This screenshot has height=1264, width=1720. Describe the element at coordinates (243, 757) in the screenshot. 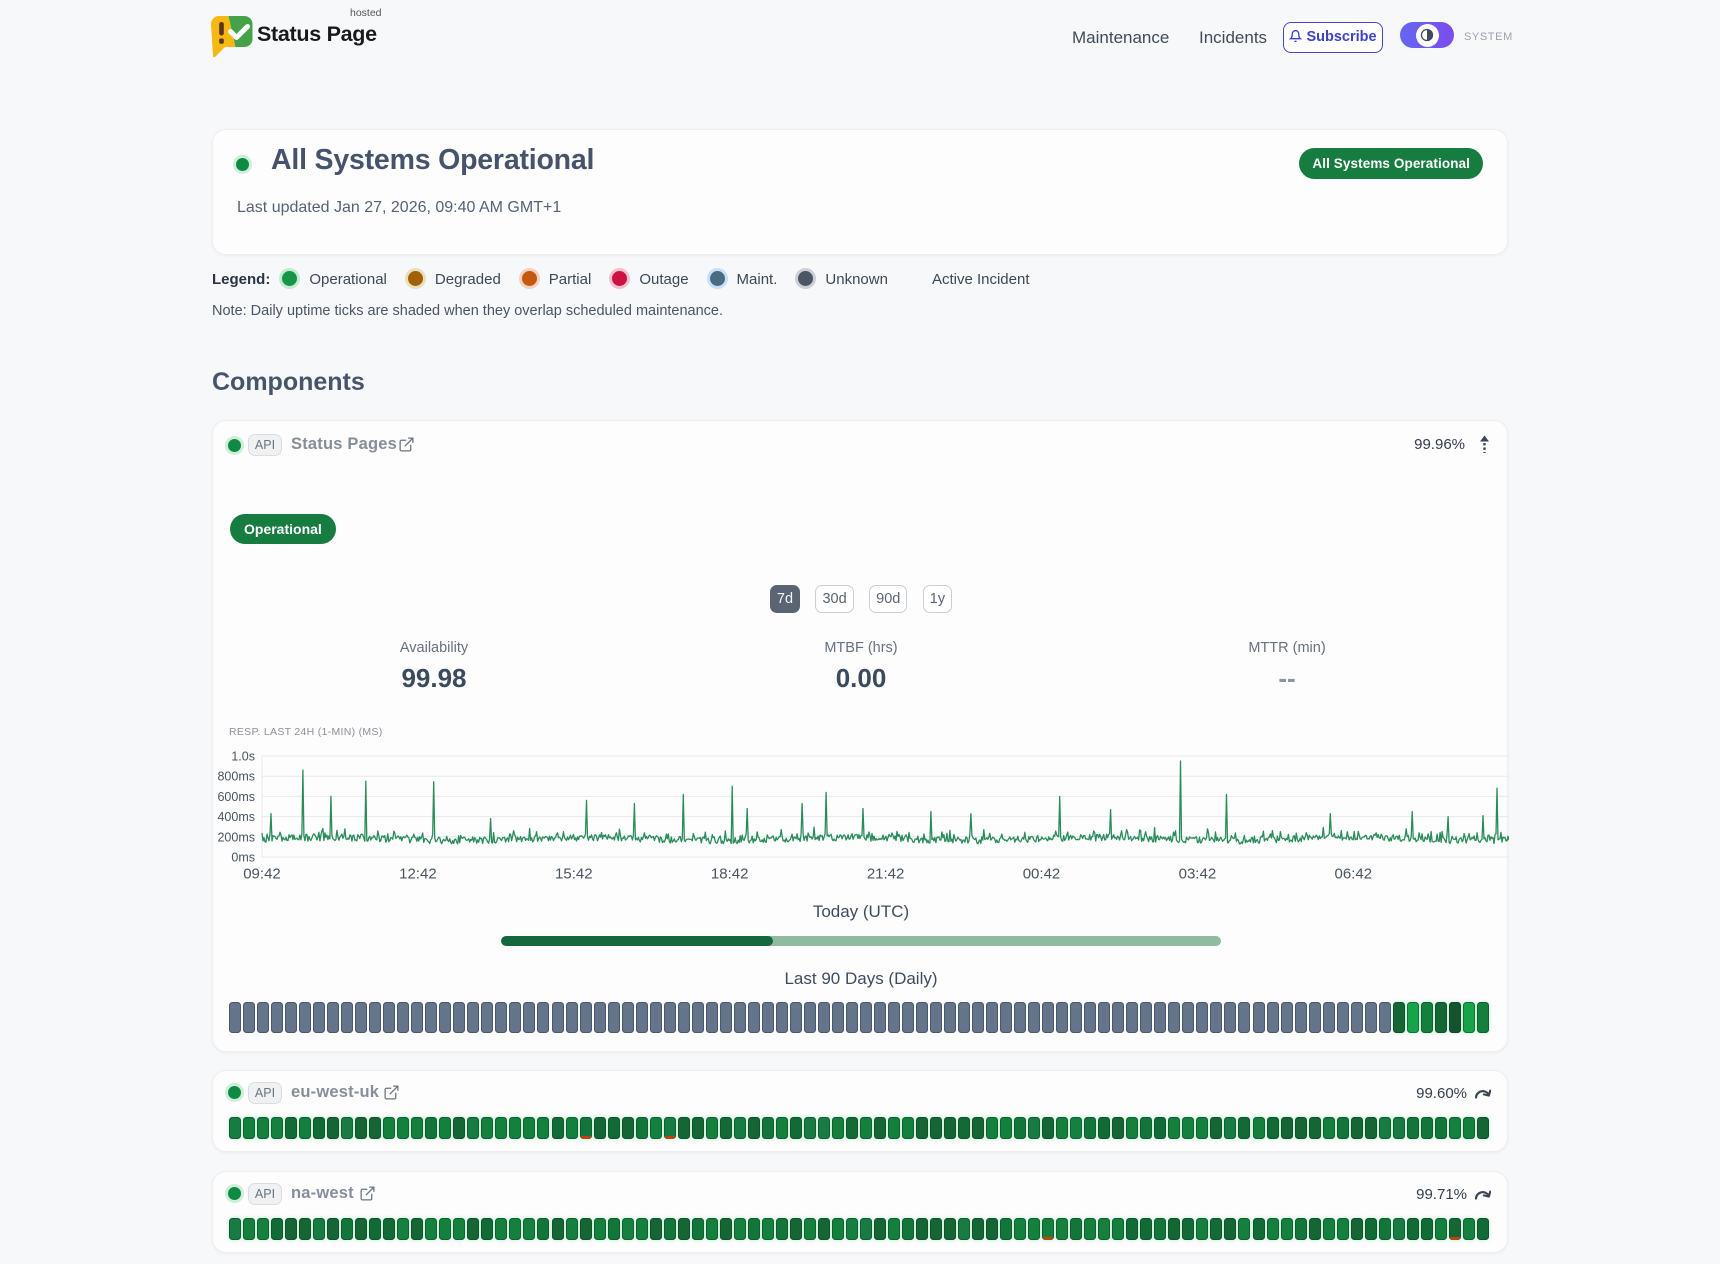

I see `svg-text: 1.0s` at that location.